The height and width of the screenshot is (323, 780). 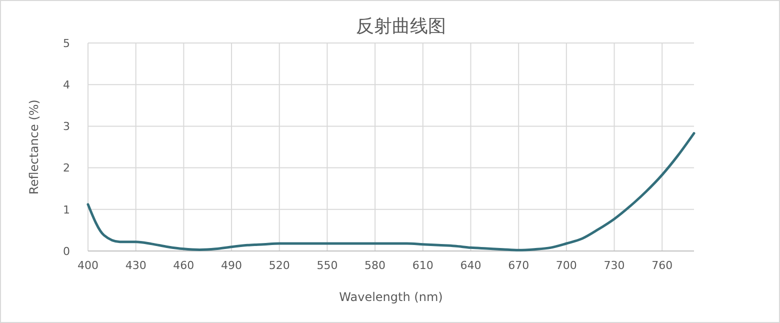 What do you see at coordinates (327, 265) in the screenshot?
I see `x-tick-label: 550` at bounding box center [327, 265].